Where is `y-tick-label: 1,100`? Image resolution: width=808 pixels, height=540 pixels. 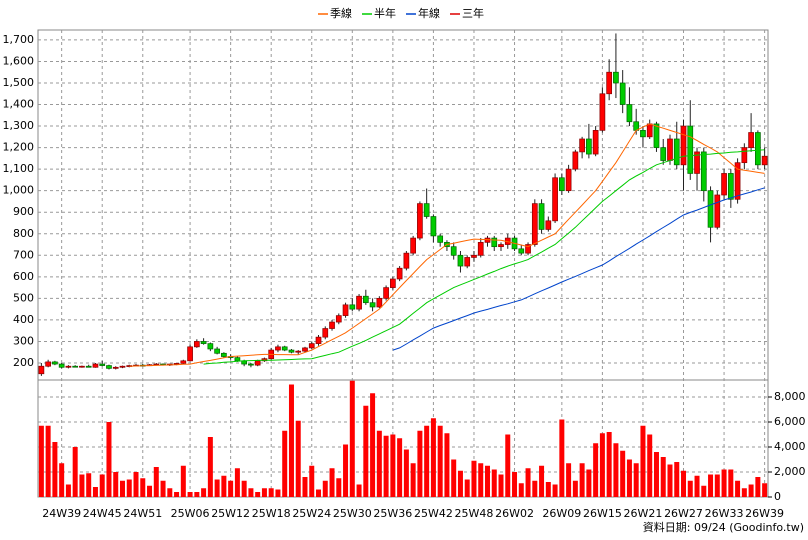 y-tick-label: 1,100 is located at coordinates (19, 168).